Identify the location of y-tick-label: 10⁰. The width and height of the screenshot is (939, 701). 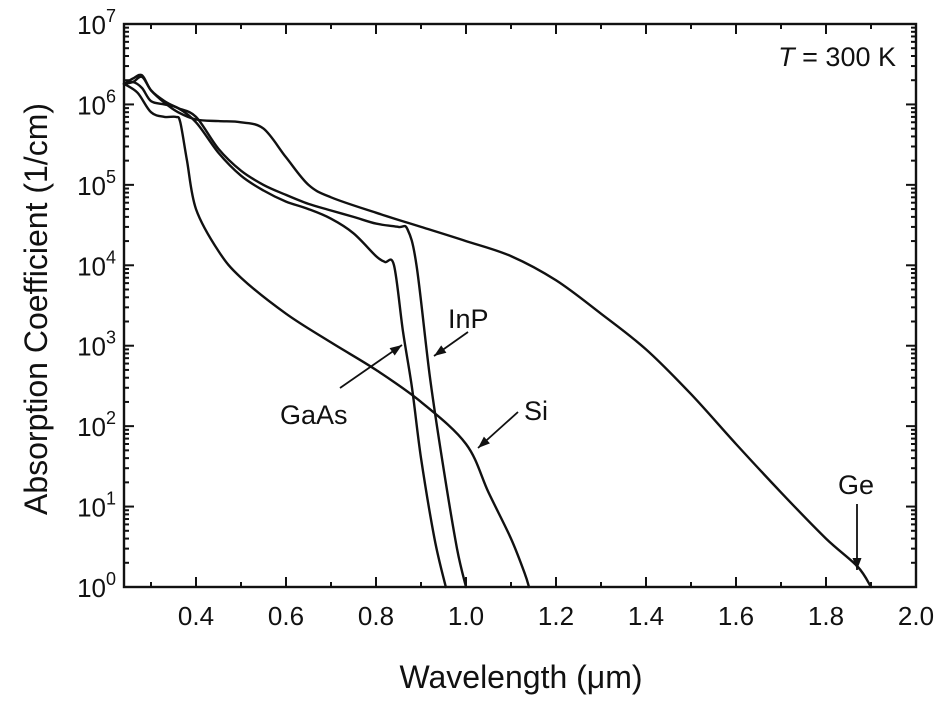
(96, 586).